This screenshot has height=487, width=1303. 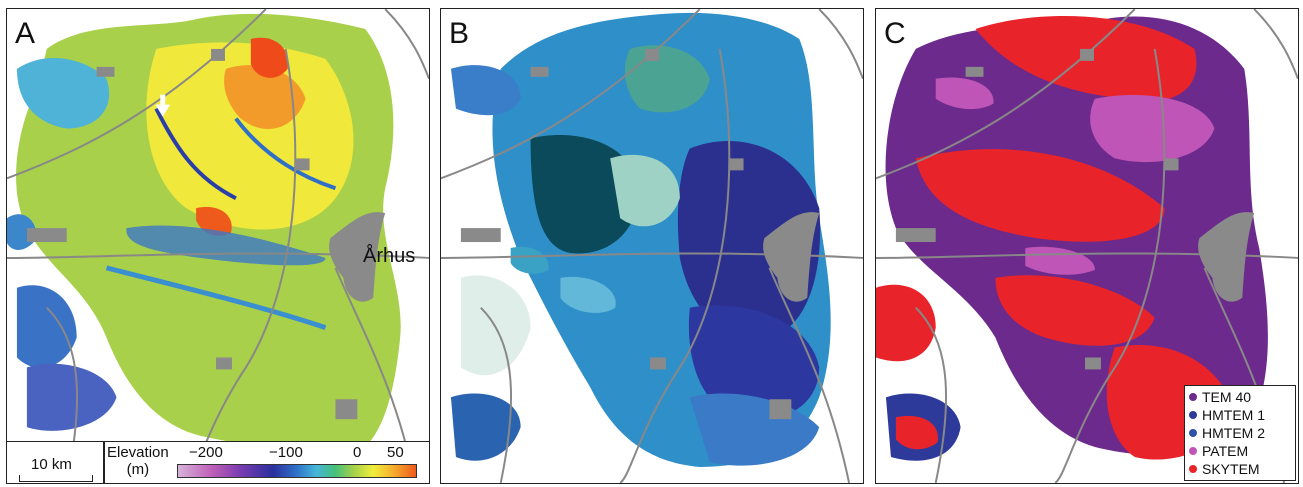 I want to click on panel-label-c: C, so click(x=895, y=34).